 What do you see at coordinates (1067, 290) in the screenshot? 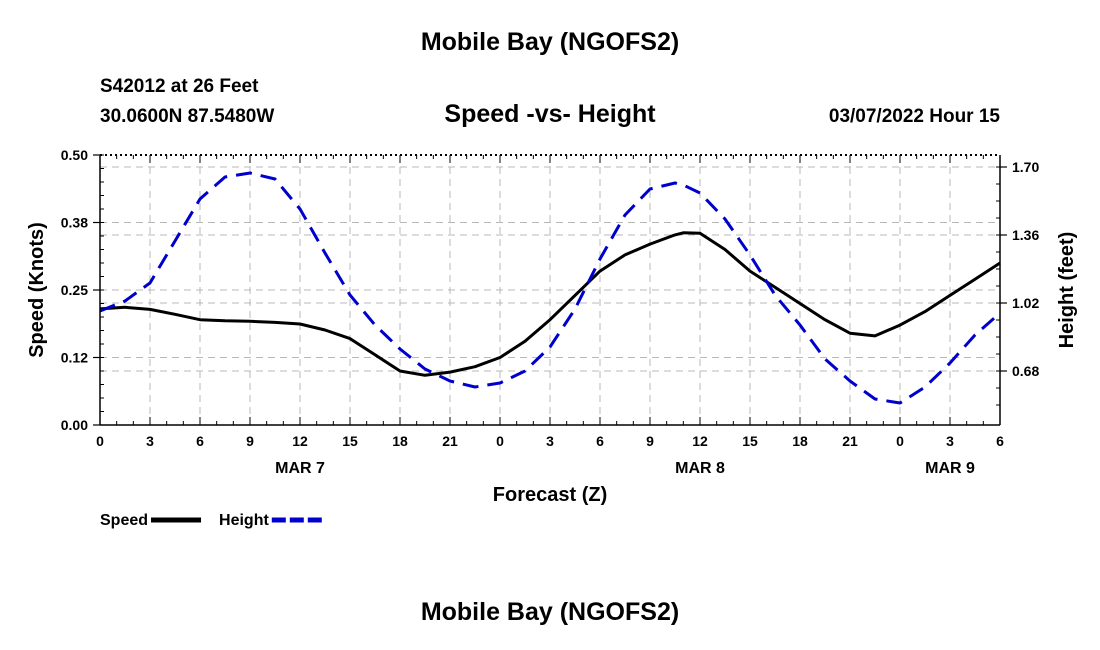
I see `y-right-axis-title: Height (feet)` at bounding box center [1067, 290].